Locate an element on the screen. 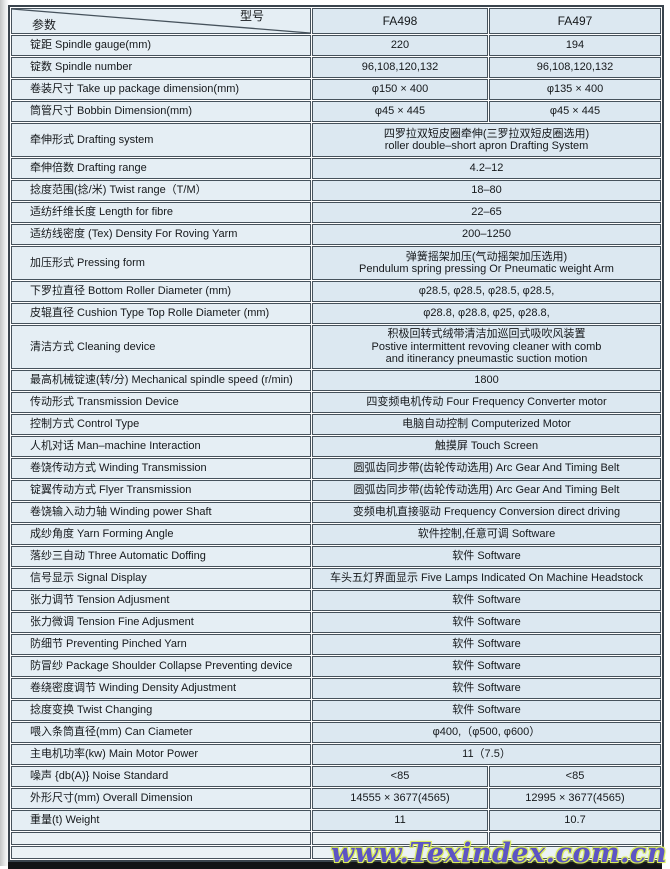  param-label-cell: 张力微调 Tension Fine Adjusment is located at coordinates (161, 622).